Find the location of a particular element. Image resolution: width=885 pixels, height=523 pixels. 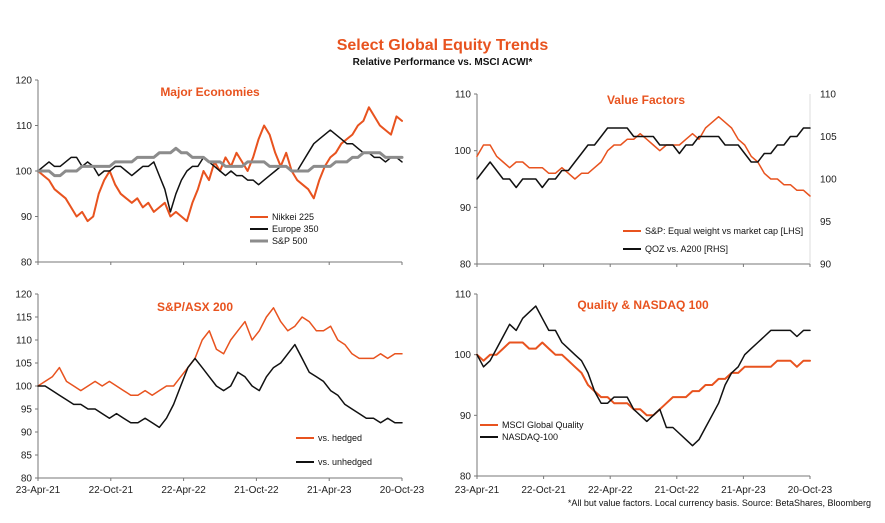

panel-title: Major Economies is located at coordinates (210, 92).